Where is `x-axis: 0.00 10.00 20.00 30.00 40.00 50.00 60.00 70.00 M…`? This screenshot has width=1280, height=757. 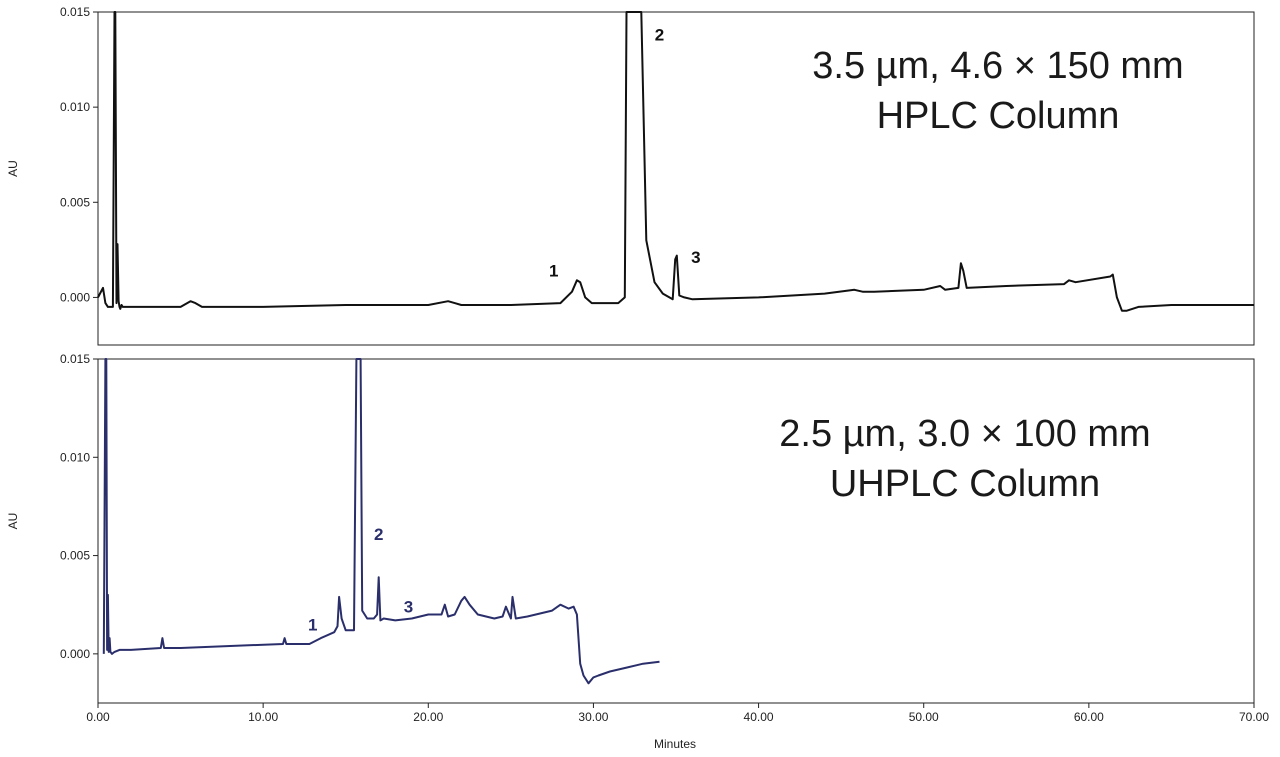
x-axis: 0.00 10.00 20.00 30.00 40.00 50.00 60.00 70.00 M… is located at coordinates (677, 727).